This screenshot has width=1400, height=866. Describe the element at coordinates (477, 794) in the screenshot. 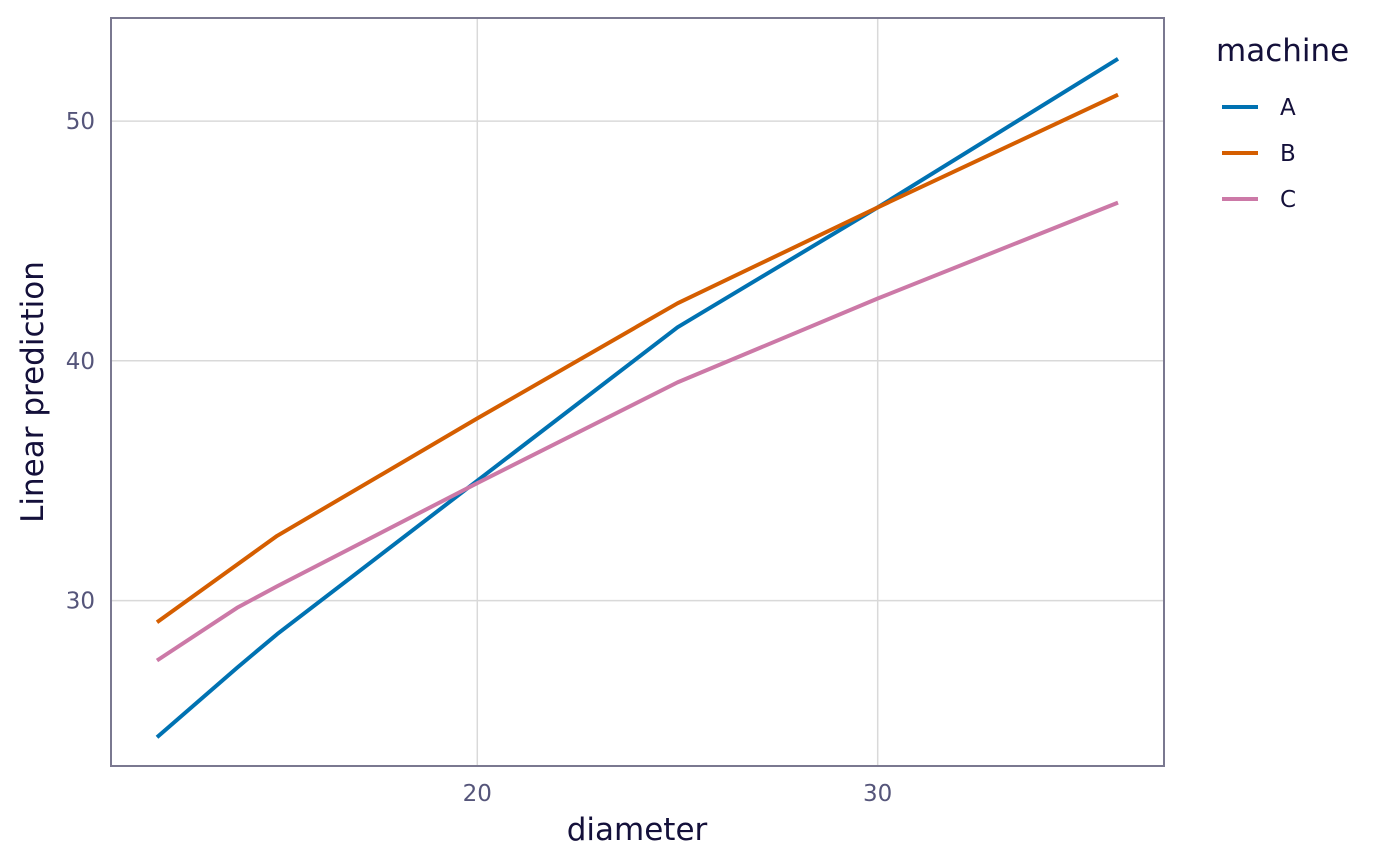

I see `x-tick-label: 20` at that location.